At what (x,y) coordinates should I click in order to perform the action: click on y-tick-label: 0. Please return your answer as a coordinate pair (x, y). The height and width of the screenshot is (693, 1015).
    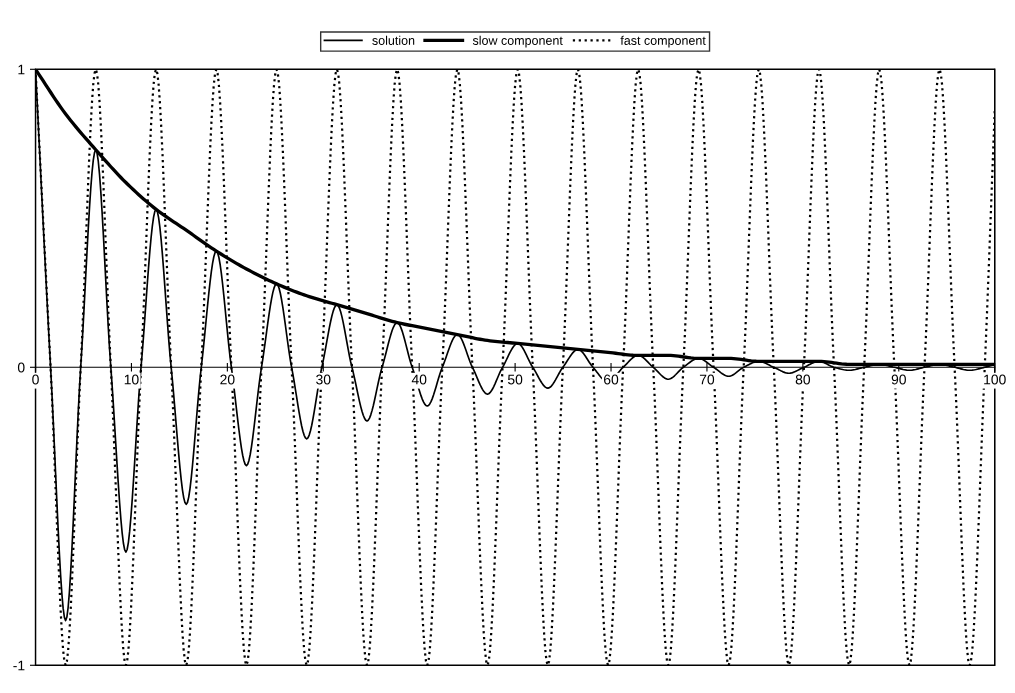
    Looking at the image, I should click on (21, 367).